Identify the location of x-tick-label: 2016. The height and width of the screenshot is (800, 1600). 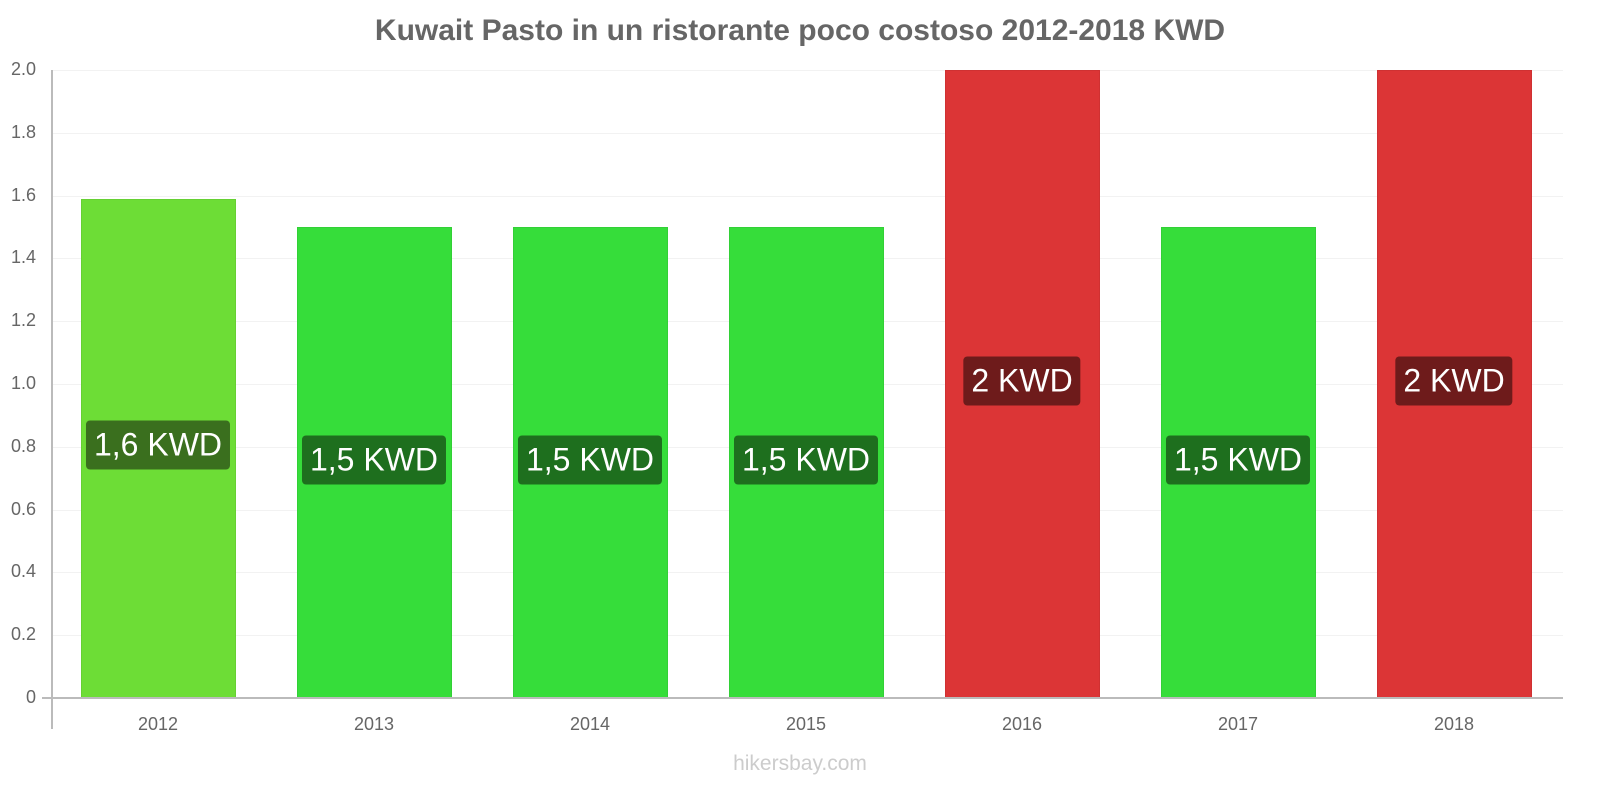
(1022, 724).